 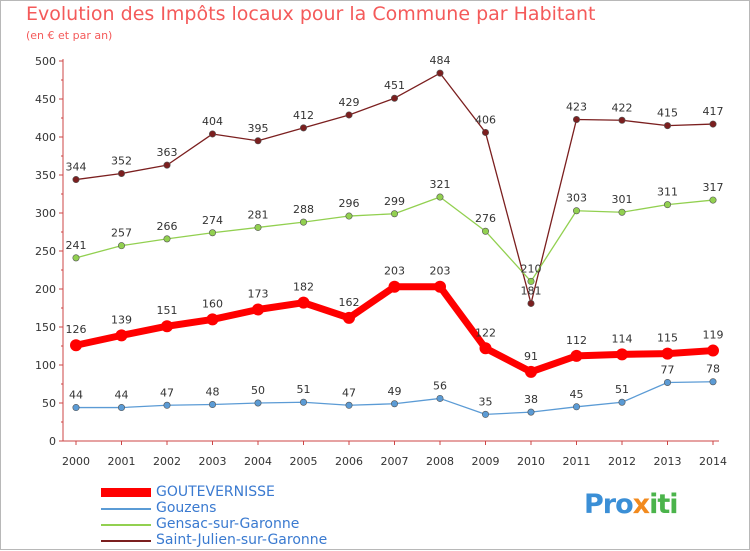 I want to click on data-label: 321, so click(x=440, y=184).